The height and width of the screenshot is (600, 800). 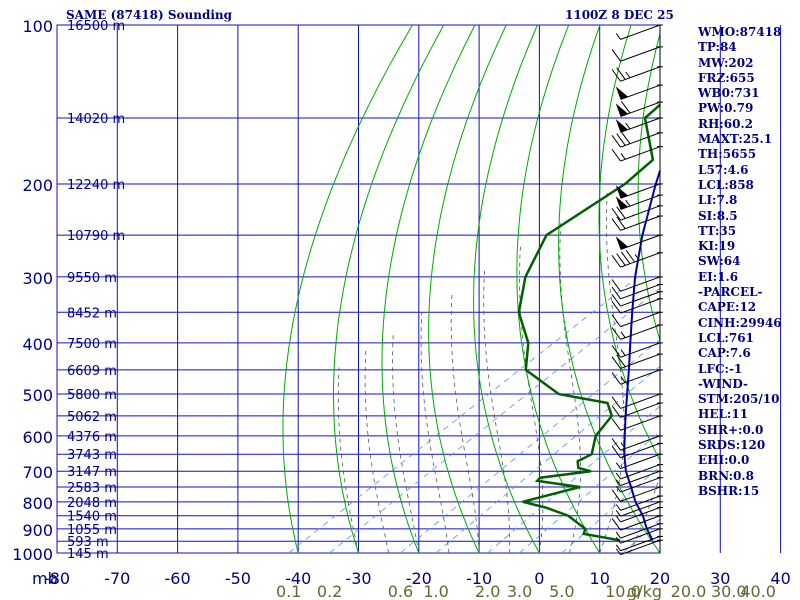 What do you see at coordinates (238, 578) in the screenshot?
I see `temperature-label--50: -50` at bounding box center [238, 578].